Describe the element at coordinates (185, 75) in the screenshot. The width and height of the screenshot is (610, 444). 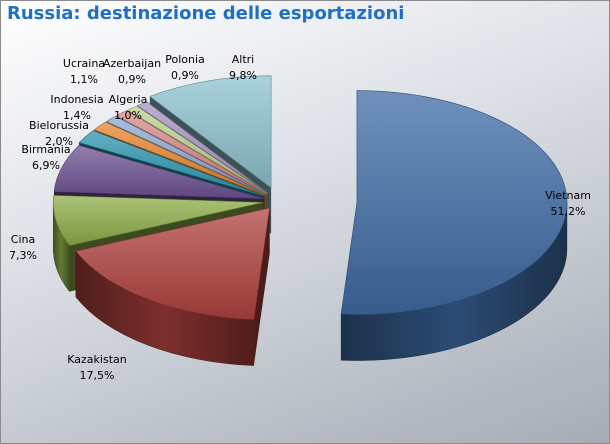
I see `slice-value-polonia: 0,9%` at that location.